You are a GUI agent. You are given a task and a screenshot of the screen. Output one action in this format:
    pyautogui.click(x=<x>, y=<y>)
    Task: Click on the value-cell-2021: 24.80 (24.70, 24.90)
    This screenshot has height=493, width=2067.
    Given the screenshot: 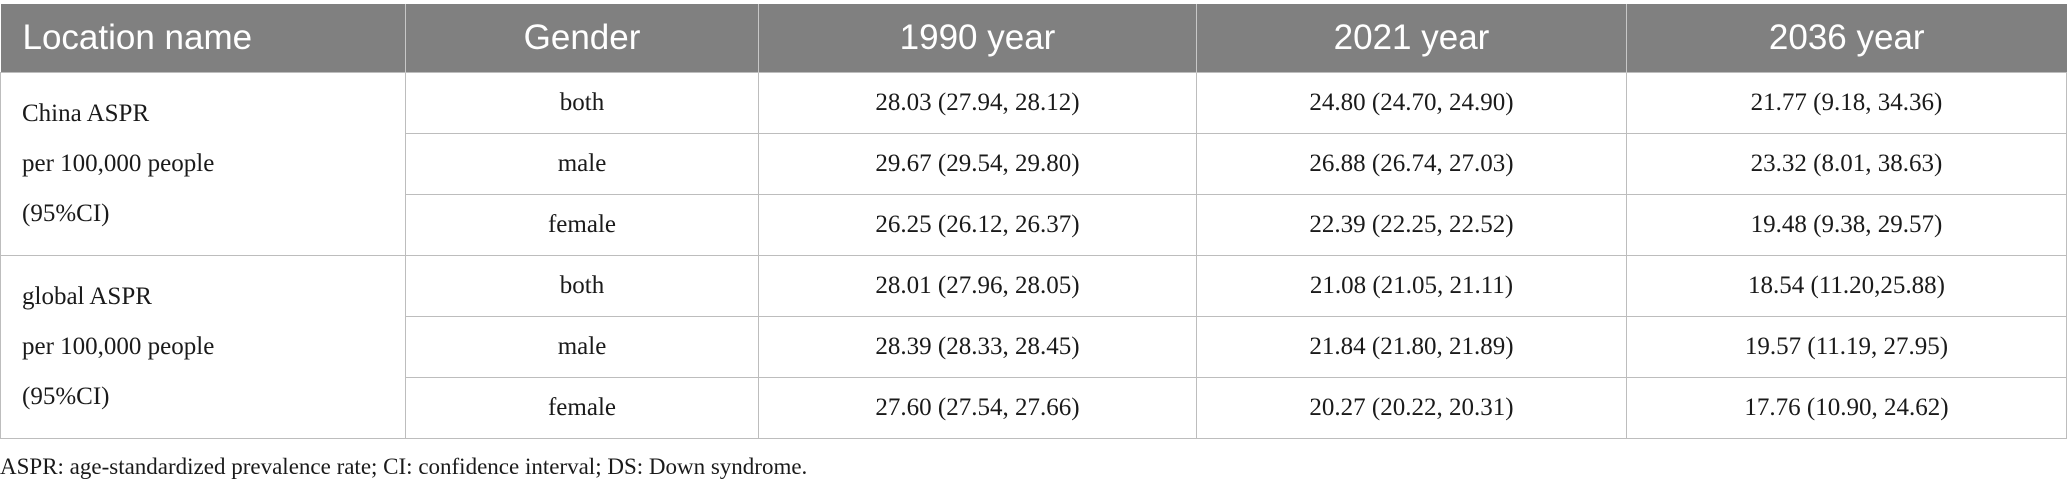 What is the action you would take?
    pyautogui.click(x=1411, y=103)
    